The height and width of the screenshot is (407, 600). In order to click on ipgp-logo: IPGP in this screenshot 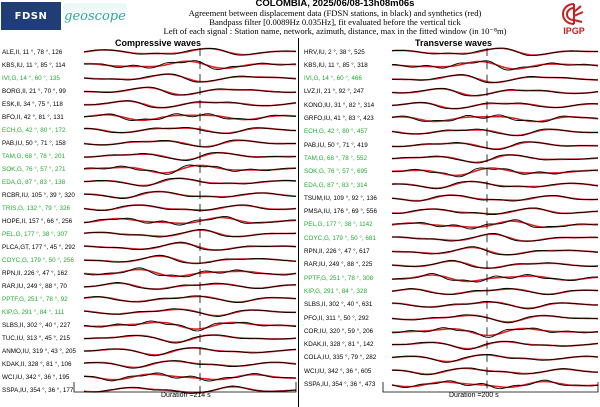, I will do `click(574, 19)`.